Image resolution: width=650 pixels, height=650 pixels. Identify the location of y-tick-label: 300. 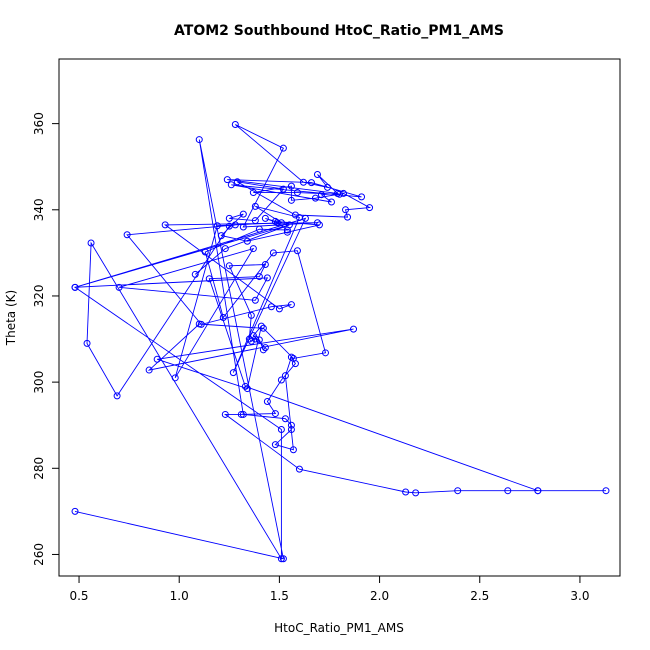
(39, 382).